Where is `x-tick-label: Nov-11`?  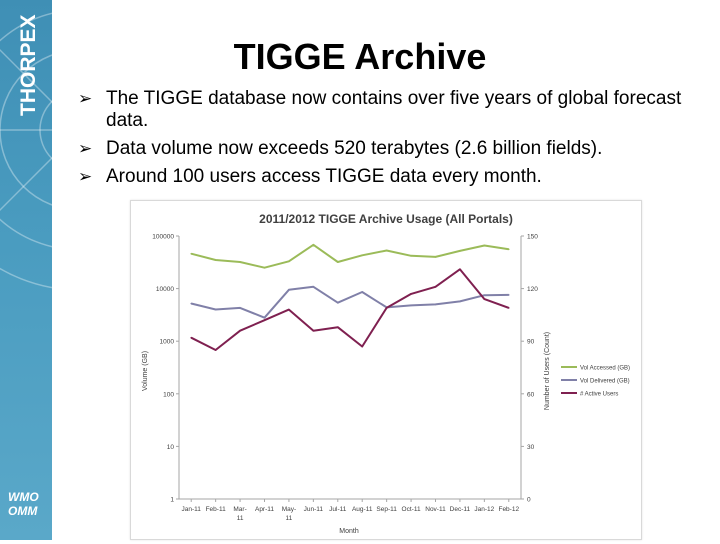 x-tick-label: Nov-11 is located at coordinates (435, 509).